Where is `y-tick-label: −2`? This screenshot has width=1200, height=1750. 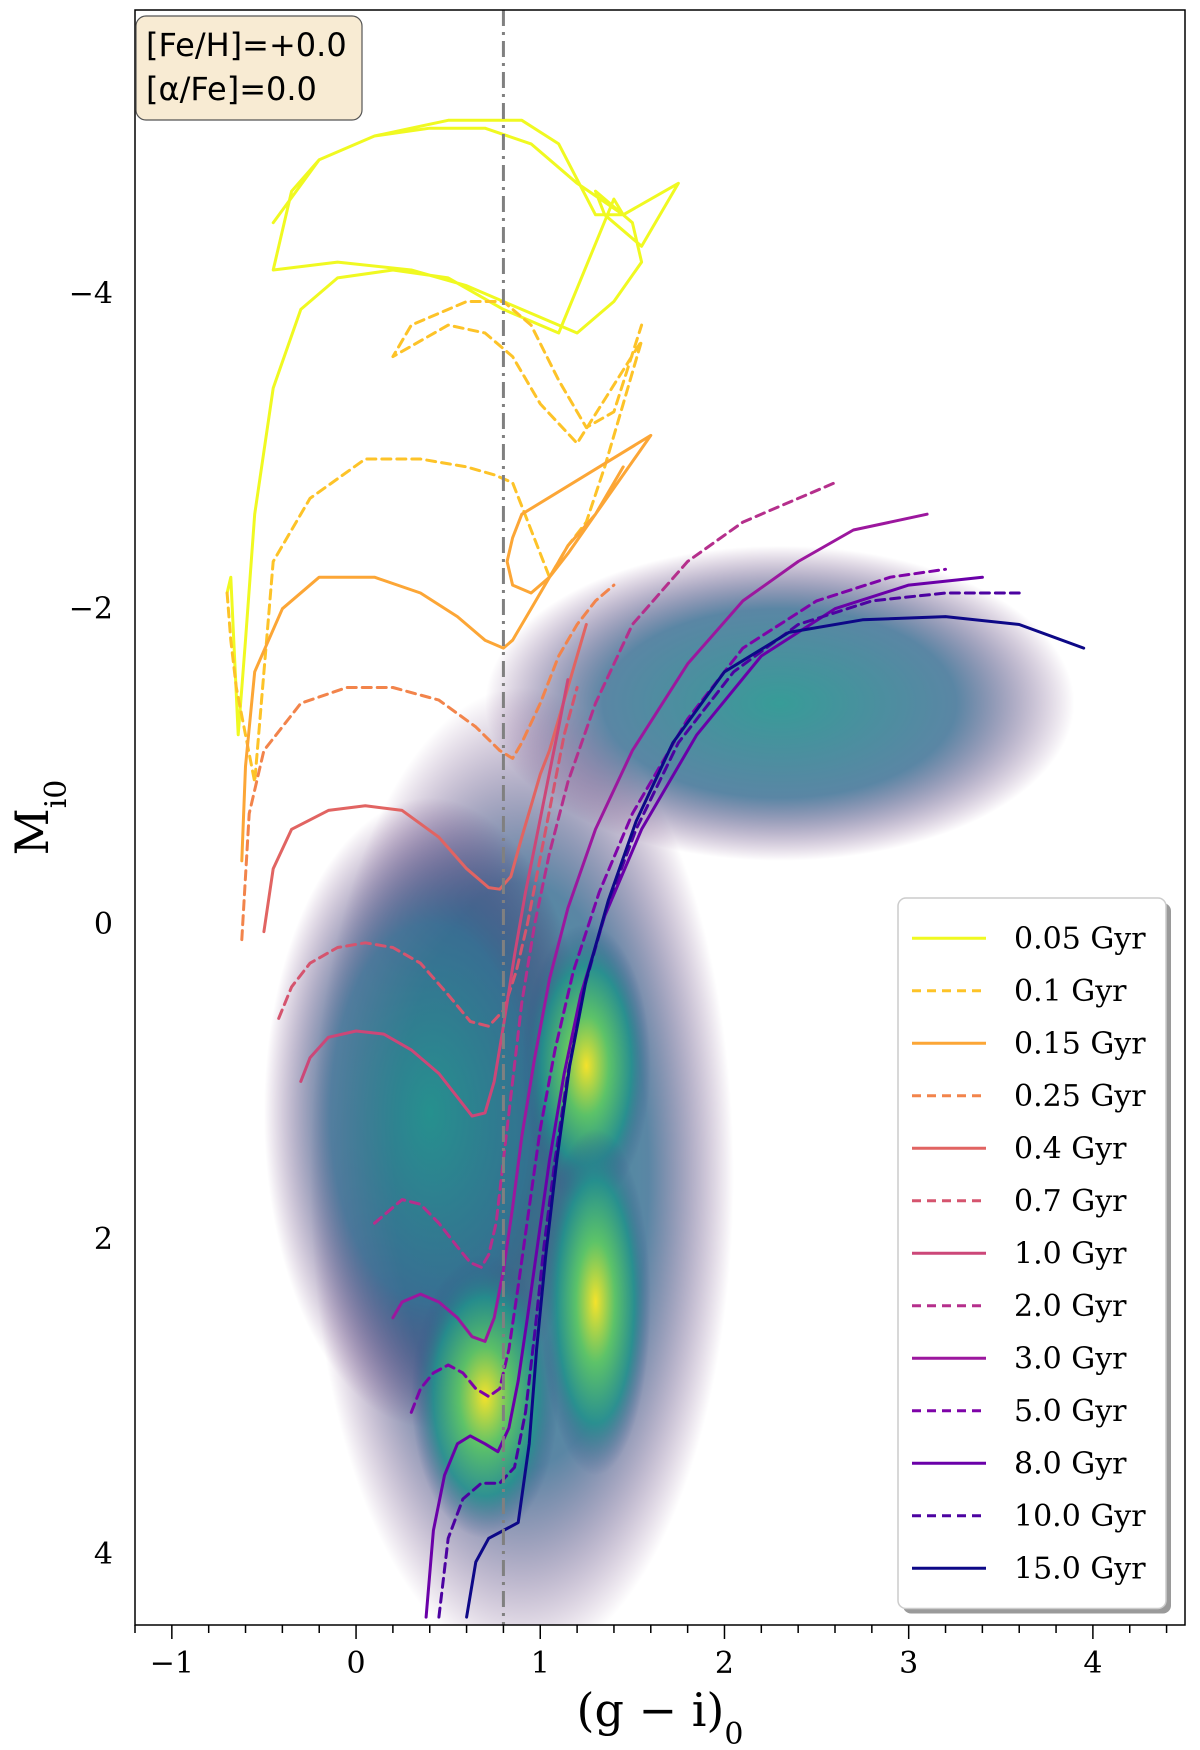
y-tick-label: −2 is located at coordinates (91, 609).